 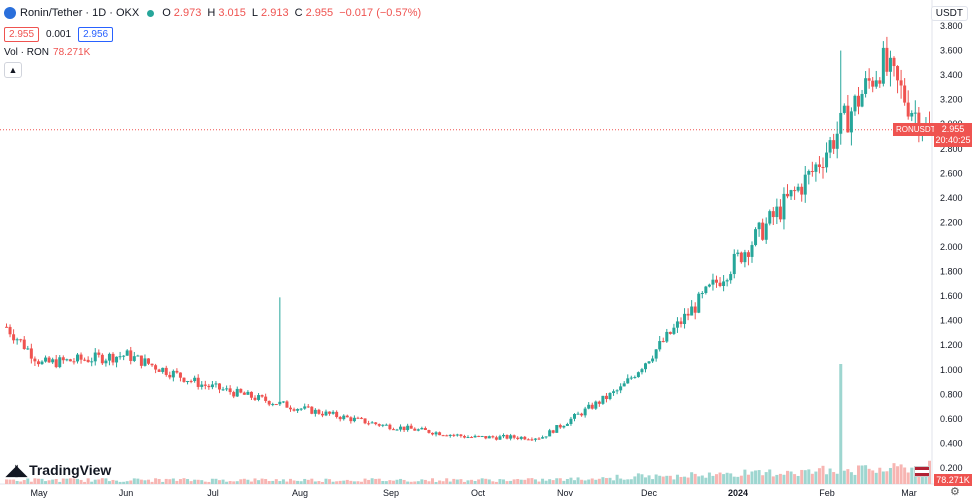 What do you see at coordinates (59, 470) in the screenshot?
I see `tradingview-logo: ◢◣ TradingView` at bounding box center [59, 470].